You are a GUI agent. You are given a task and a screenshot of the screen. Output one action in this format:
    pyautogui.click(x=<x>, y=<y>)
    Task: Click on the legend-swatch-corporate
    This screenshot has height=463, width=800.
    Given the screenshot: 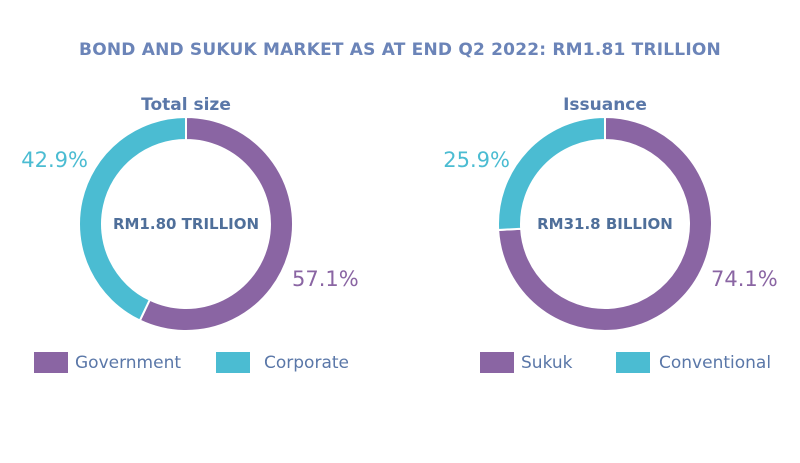 What is the action you would take?
    pyautogui.click(x=233, y=362)
    